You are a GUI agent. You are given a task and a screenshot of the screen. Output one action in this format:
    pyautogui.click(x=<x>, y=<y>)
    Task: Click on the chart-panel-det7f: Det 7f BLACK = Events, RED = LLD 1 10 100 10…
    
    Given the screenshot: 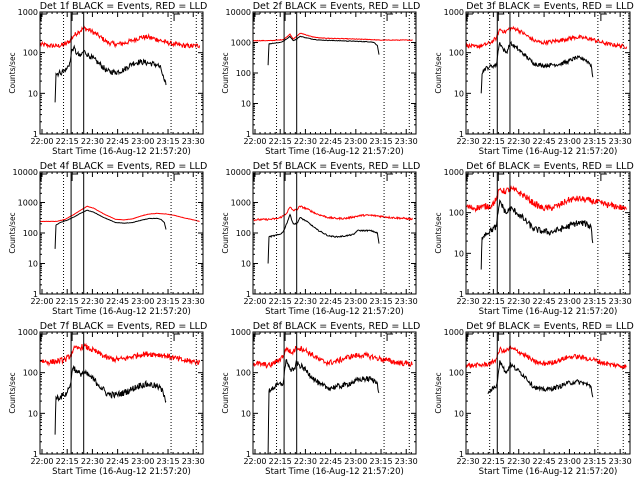 What is the action you would take?
    pyautogui.click(x=107, y=399)
    